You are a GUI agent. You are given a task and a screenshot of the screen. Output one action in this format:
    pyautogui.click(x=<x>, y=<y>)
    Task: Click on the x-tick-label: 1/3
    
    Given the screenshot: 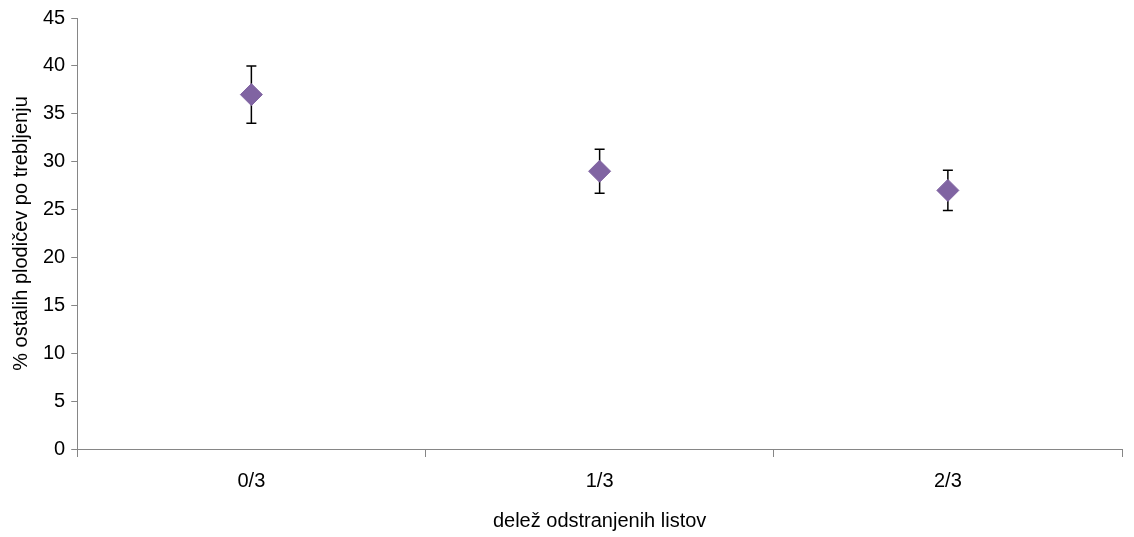 What is the action you would take?
    pyautogui.click(x=599, y=479)
    